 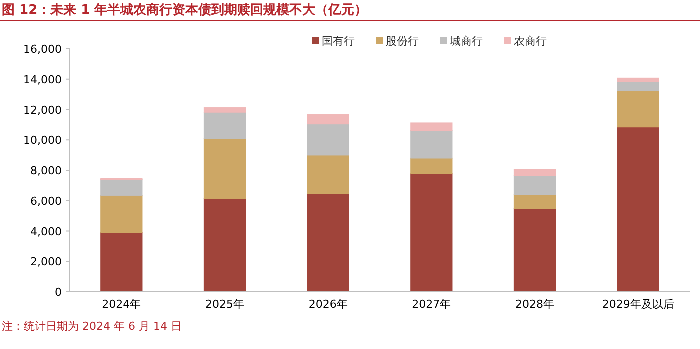 What do you see at coordinates (43, 141) in the screenshot?
I see `y-tick-label: 10,000` at bounding box center [43, 141].